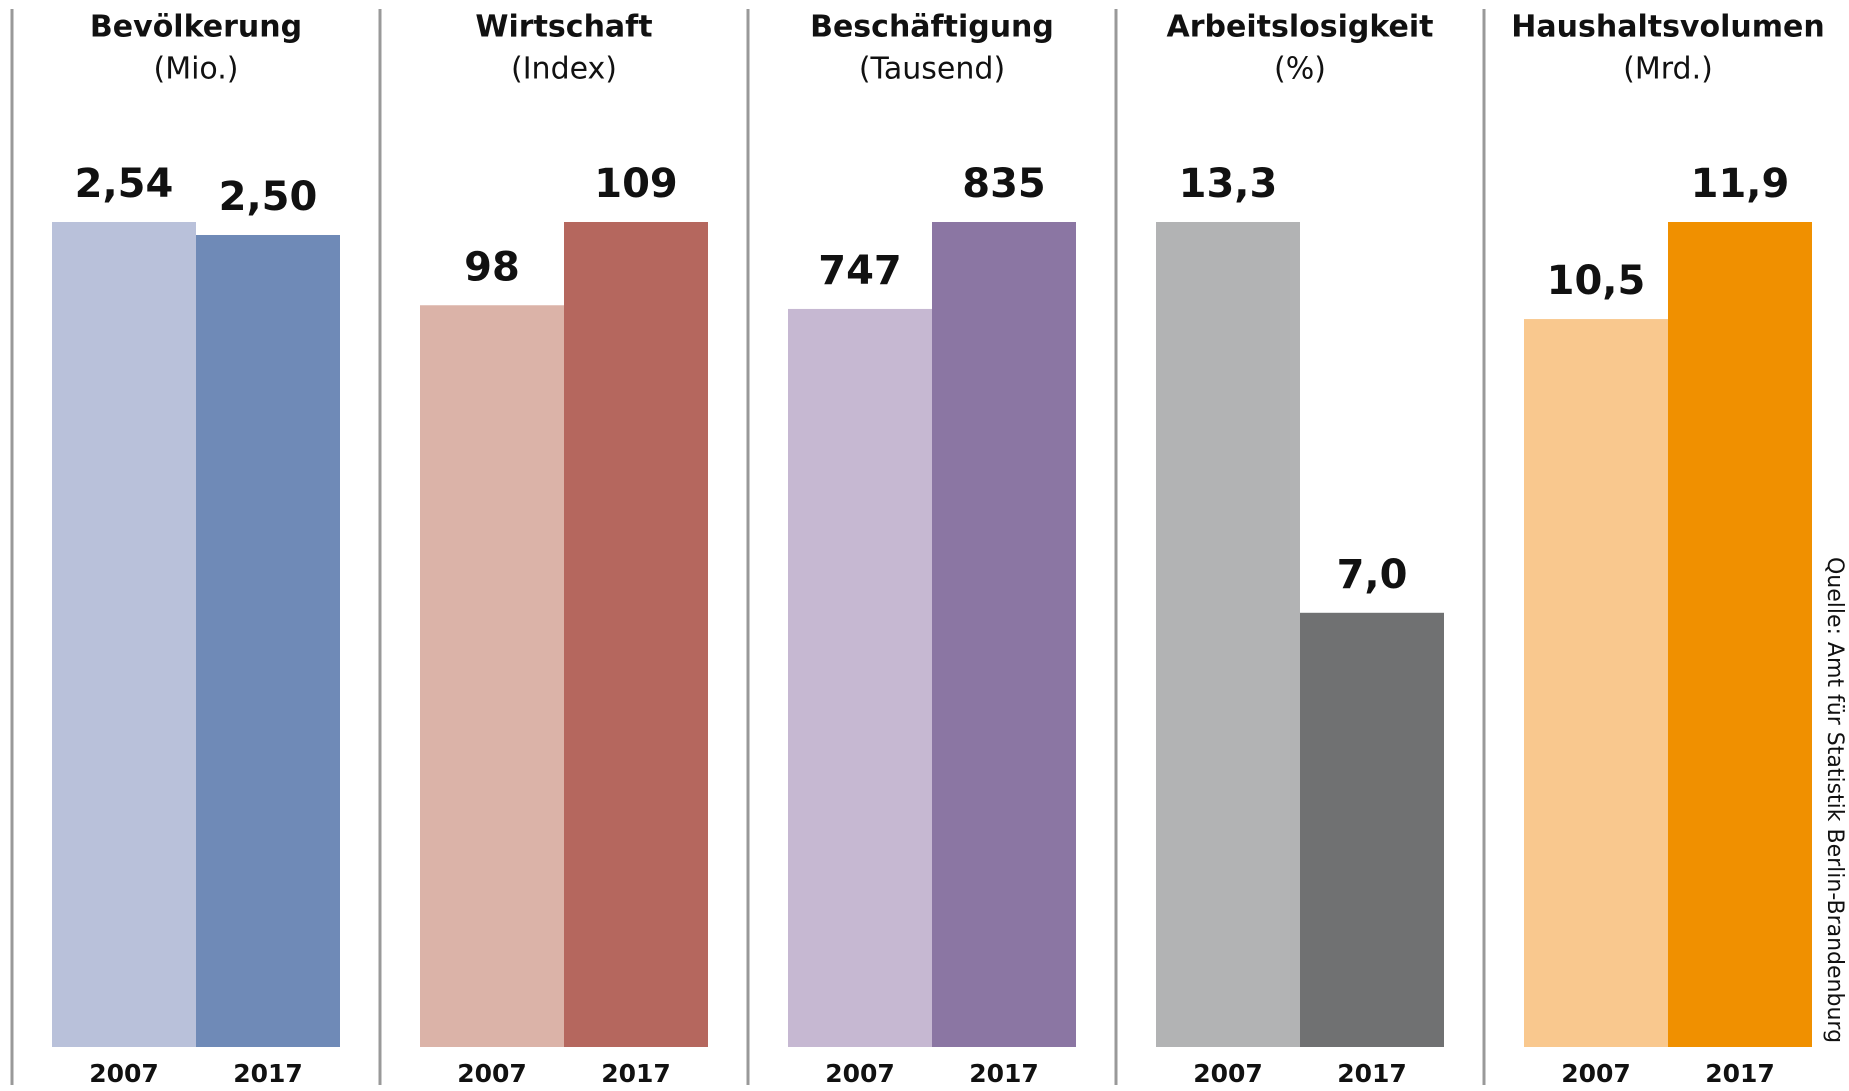  Describe the element at coordinates (124, 184) in the screenshot. I see `value-label: 2,54` at that location.